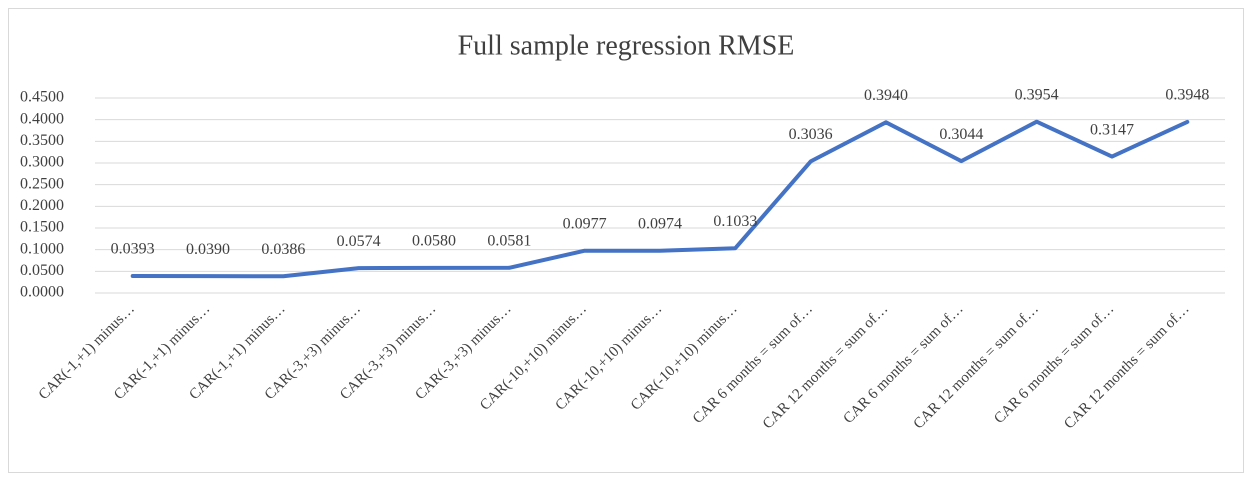  Describe the element at coordinates (1187, 95) in the screenshot. I see `data-label: 0.3948` at that location.